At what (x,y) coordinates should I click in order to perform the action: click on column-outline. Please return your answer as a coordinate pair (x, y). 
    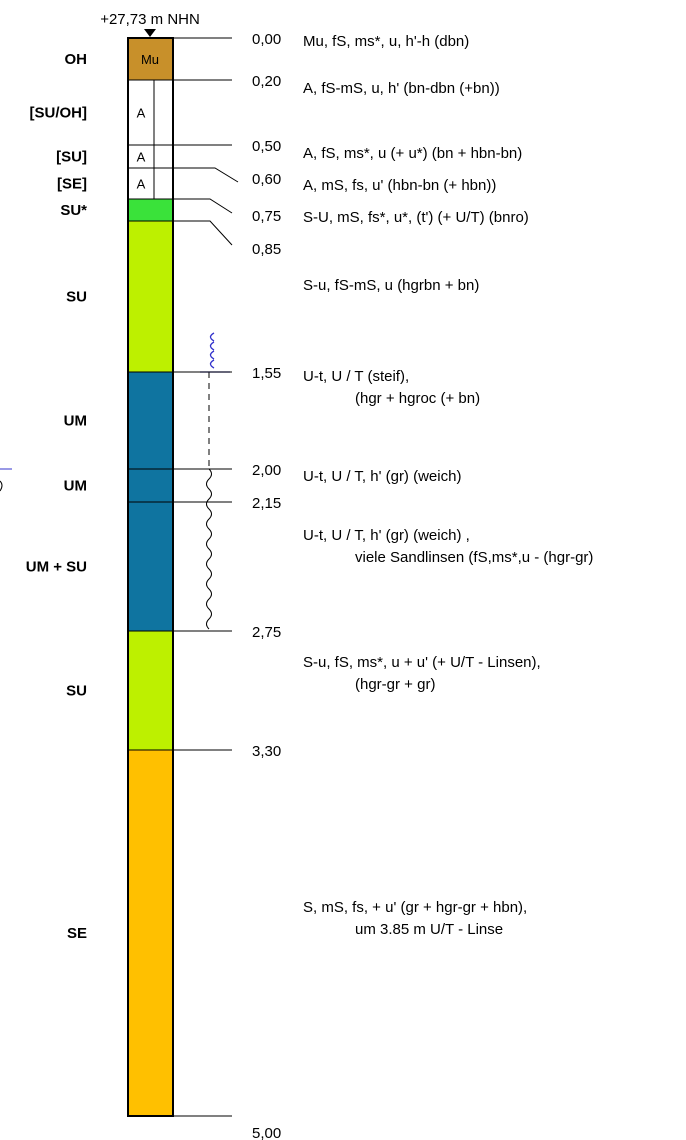
    Looking at the image, I should click on (150, 577).